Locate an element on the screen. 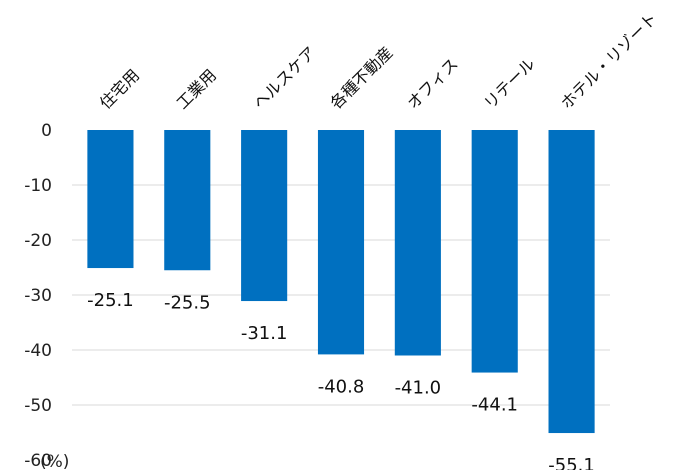 This screenshot has width=675, height=470. y-tick-label: 0 is located at coordinates (46, 131).